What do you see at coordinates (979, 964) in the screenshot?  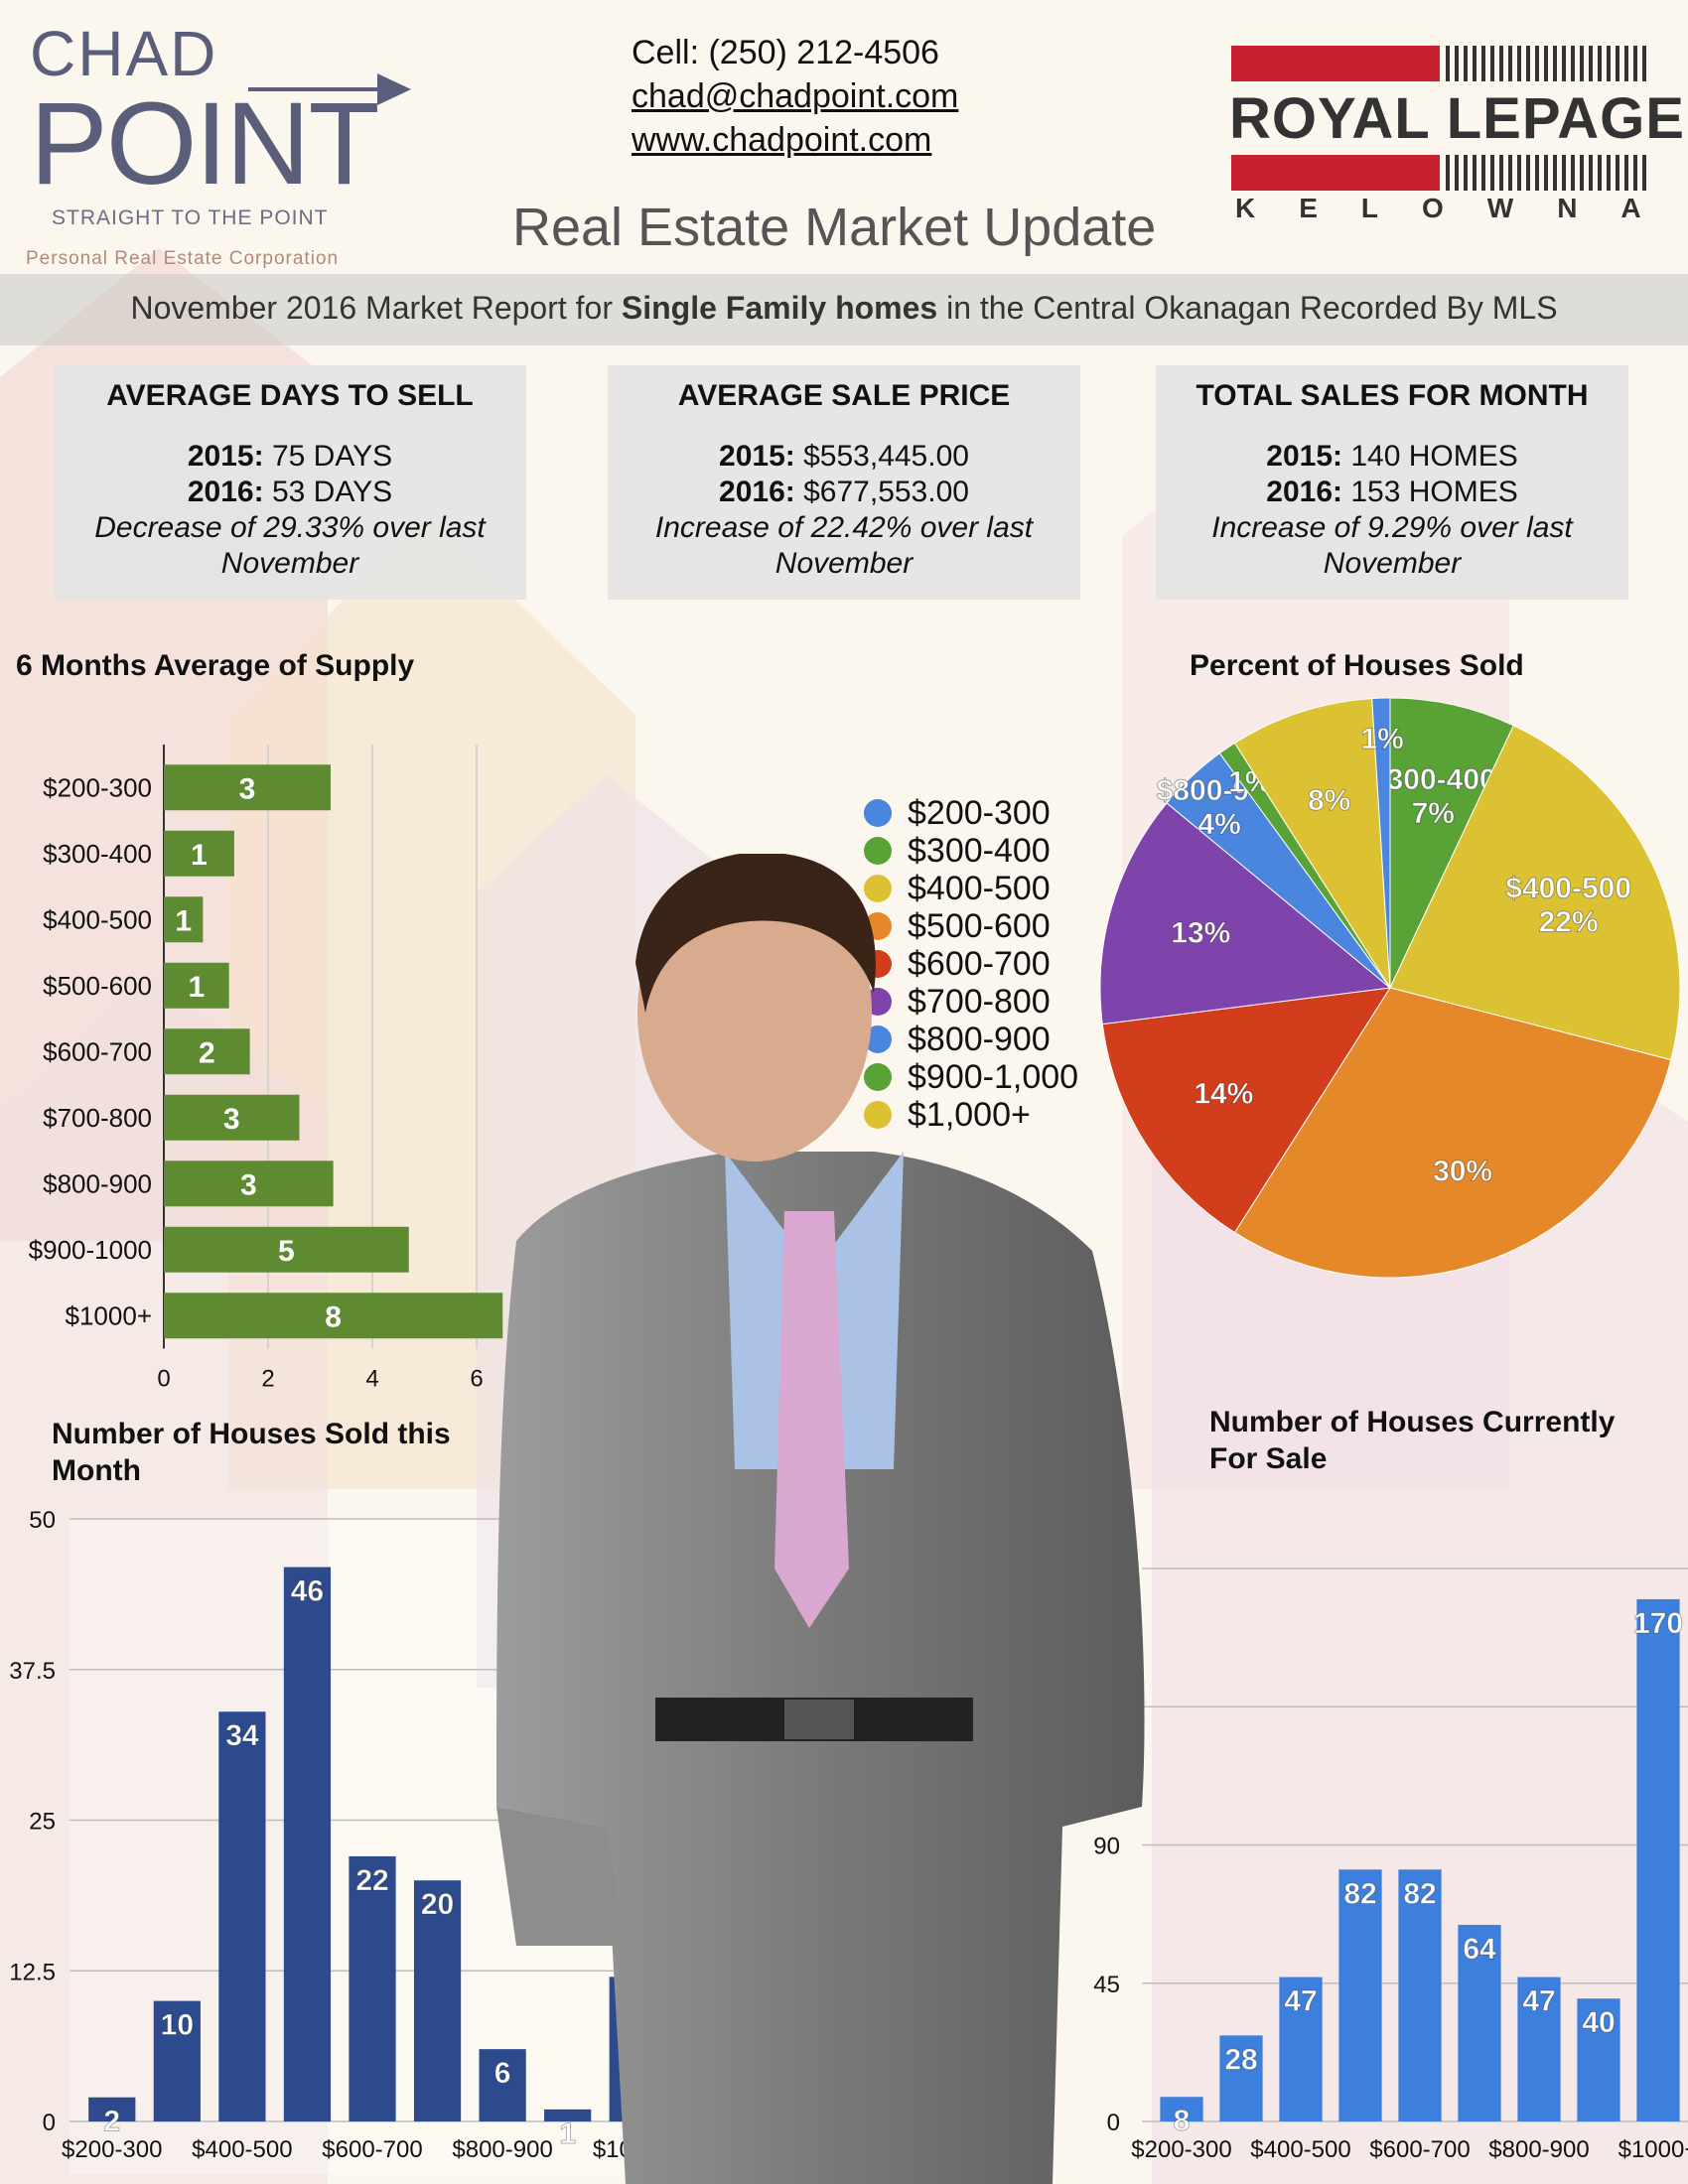 I see `legend-label: $600-700` at bounding box center [979, 964].